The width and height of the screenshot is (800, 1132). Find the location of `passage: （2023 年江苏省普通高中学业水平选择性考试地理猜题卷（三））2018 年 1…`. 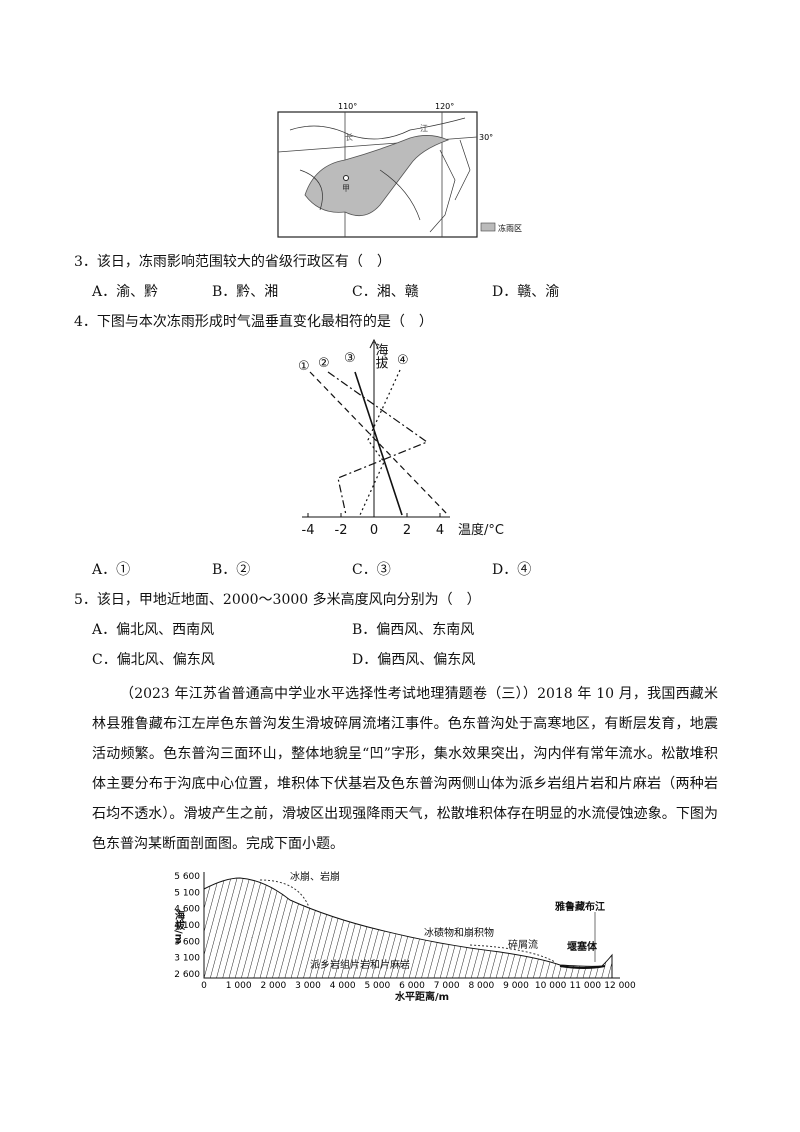

passage: （2023 年江苏省普通高中学业水平选择性考试地理猜题卷（三））2018 年 1… is located at coordinates (405, 769).